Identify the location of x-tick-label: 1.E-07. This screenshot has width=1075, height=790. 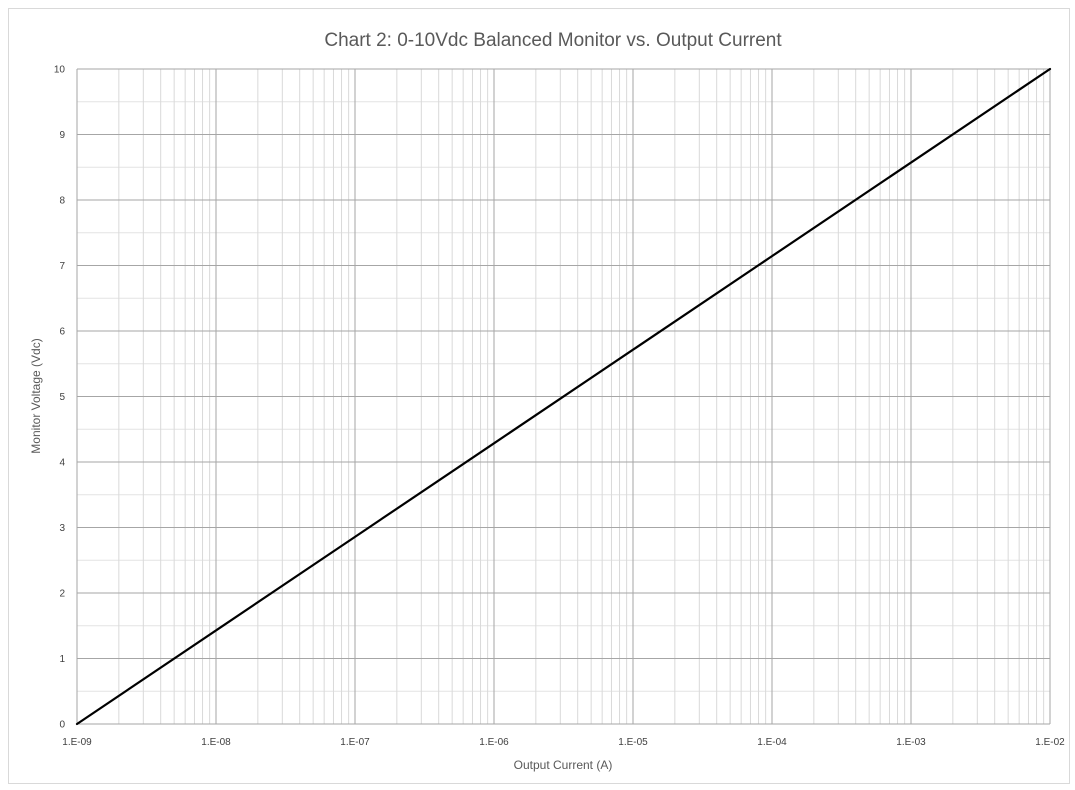
(355, 742).